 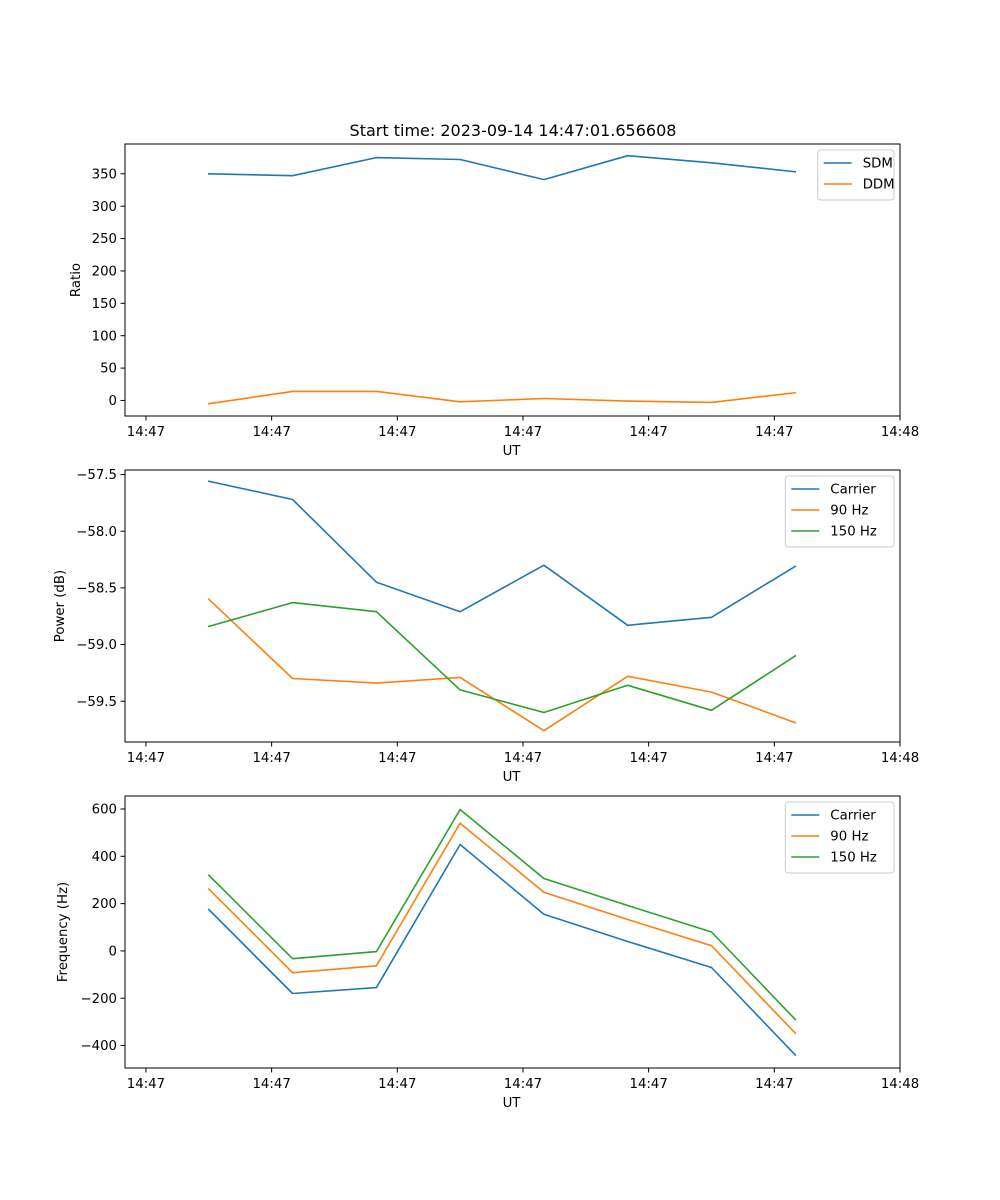 I want to click on power-series-carrier, so click(x=502, y=553).